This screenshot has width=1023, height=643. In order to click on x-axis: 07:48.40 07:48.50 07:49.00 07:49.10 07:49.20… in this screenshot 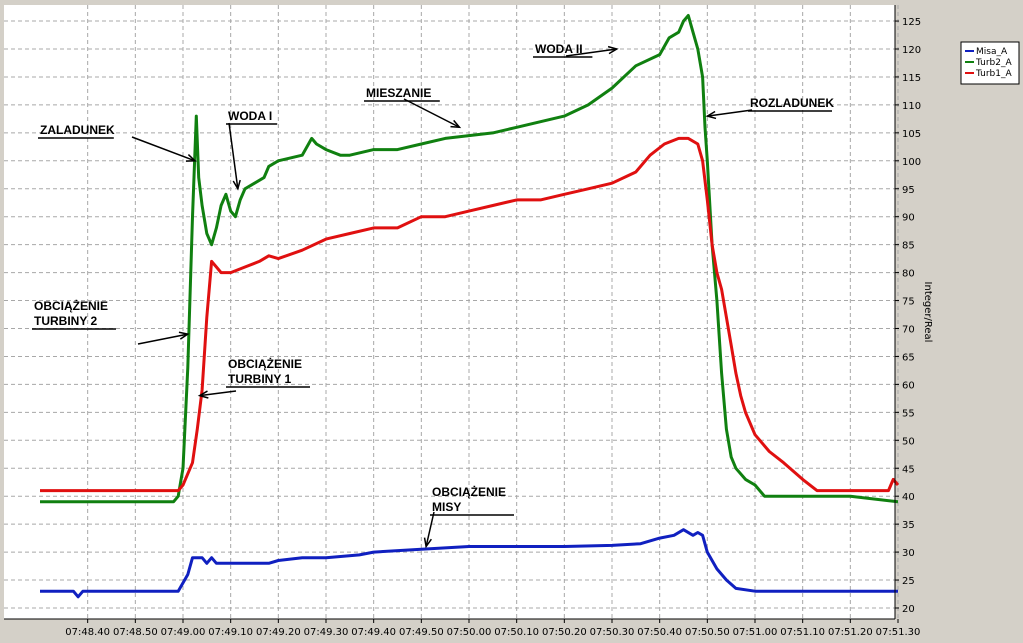, I will do `click(462, 628)`.